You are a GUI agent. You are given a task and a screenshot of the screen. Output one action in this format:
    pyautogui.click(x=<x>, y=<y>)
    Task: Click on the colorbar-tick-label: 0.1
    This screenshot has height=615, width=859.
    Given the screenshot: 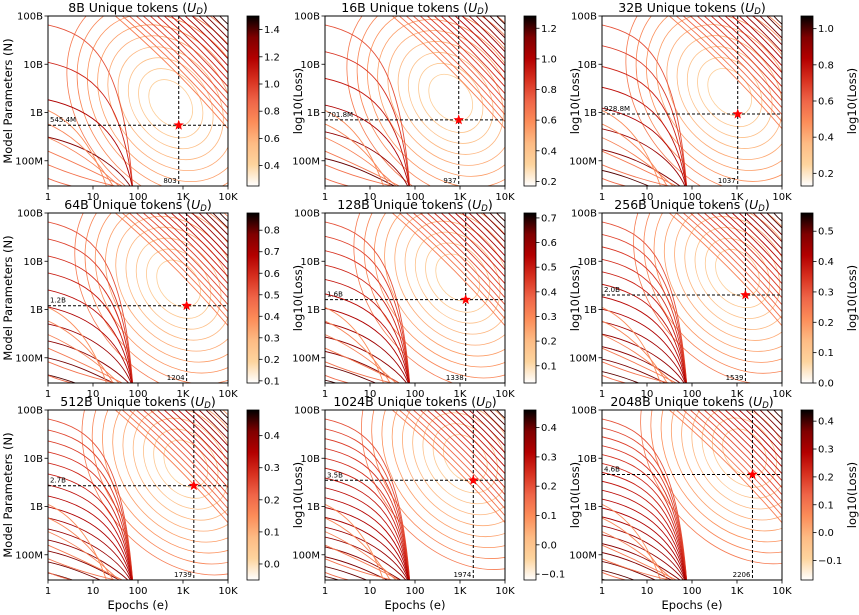 What is the action you would take?
    pyautogui.click(x=549, y=366)
    